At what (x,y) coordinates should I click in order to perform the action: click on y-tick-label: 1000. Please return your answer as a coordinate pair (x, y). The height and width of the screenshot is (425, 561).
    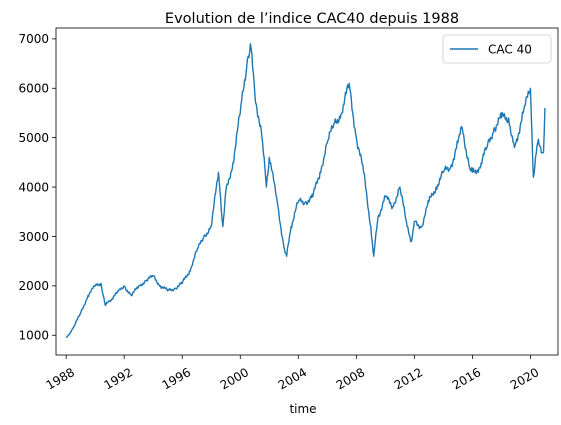
    Looking at the image, I should click on (33, 336).